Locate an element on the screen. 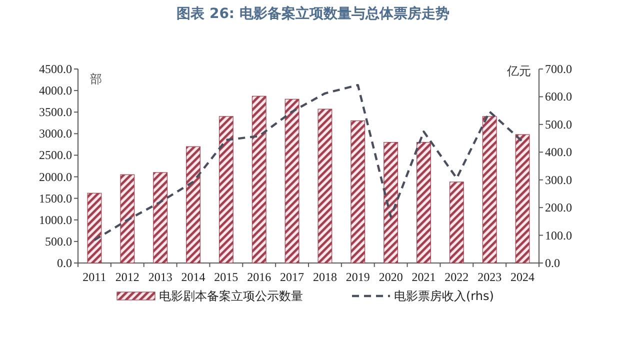  x-tick-label: 2021 is located at coordinates (424, 277).